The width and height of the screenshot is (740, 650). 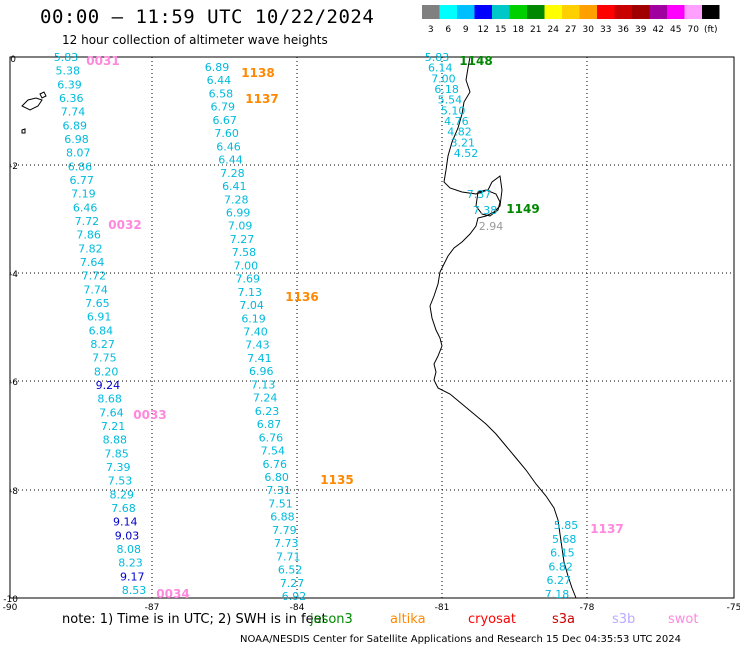 What do you see at coordinates (251, 305) in the screenshot?
I see `swh-value-track-b: 7.04` at bounding box center [251, 305].